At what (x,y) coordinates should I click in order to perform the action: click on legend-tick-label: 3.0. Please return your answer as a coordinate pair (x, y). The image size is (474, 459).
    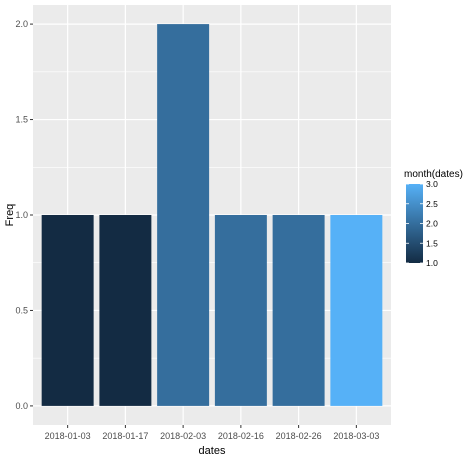
    Looking at the image, I should click on (432, 184).